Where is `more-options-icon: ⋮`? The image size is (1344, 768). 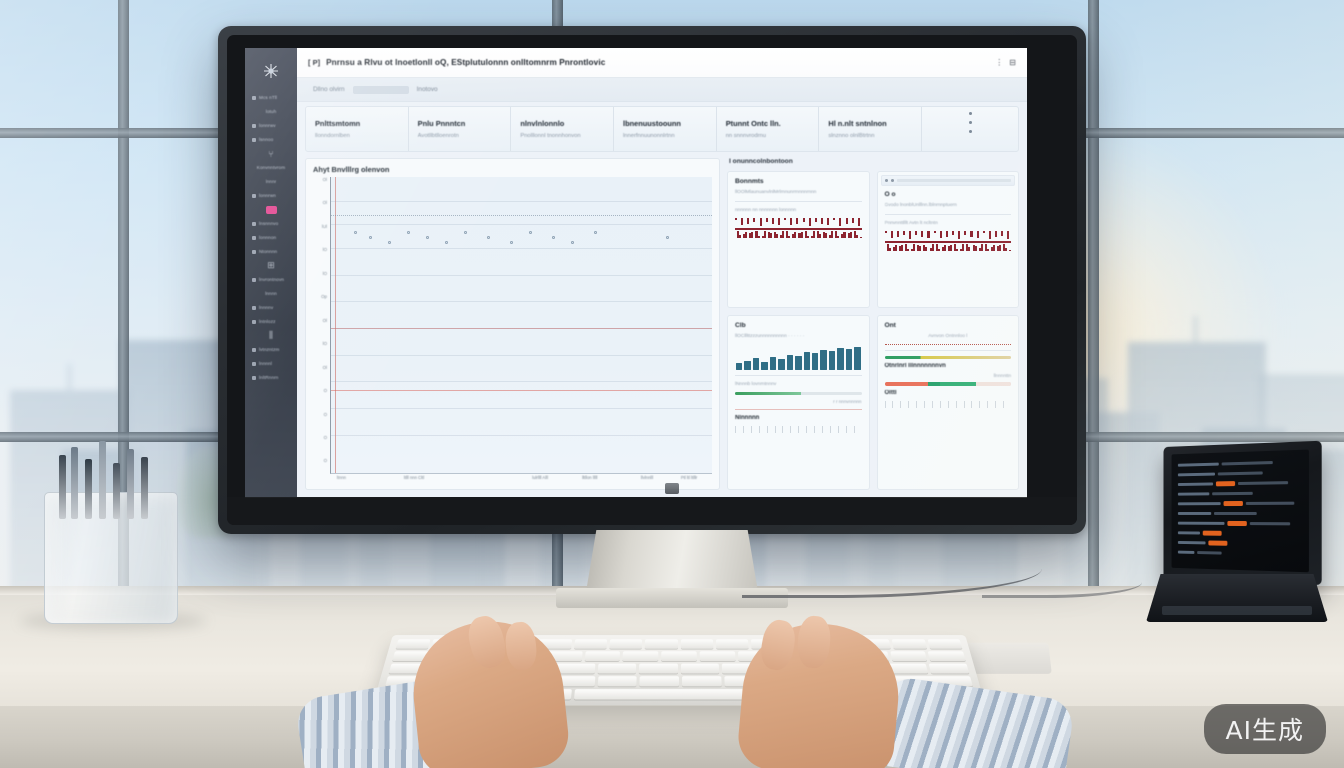
more-options-icon: ⋮ is located at coordinates (999, 62).